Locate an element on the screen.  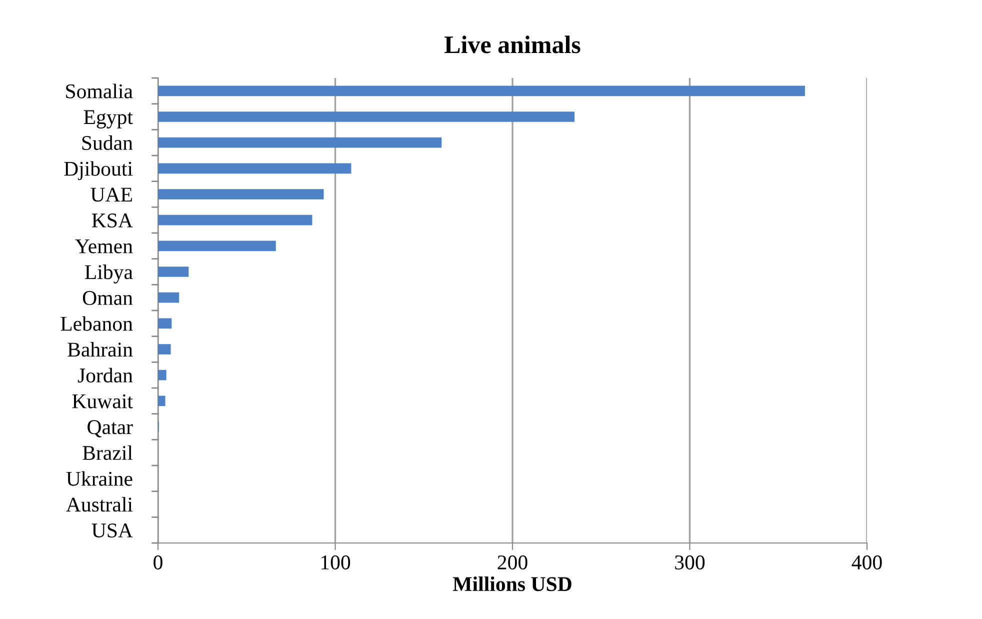
y-tick-label: Bahrain is located at coordinates (100, 349).